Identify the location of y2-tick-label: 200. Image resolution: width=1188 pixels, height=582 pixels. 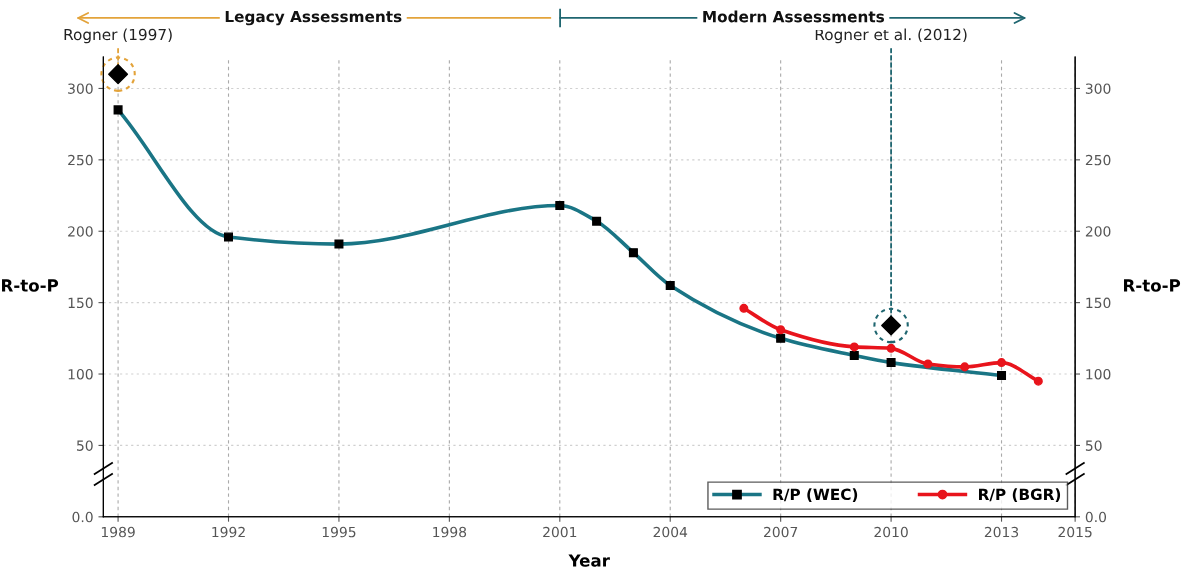
(1098, 231).